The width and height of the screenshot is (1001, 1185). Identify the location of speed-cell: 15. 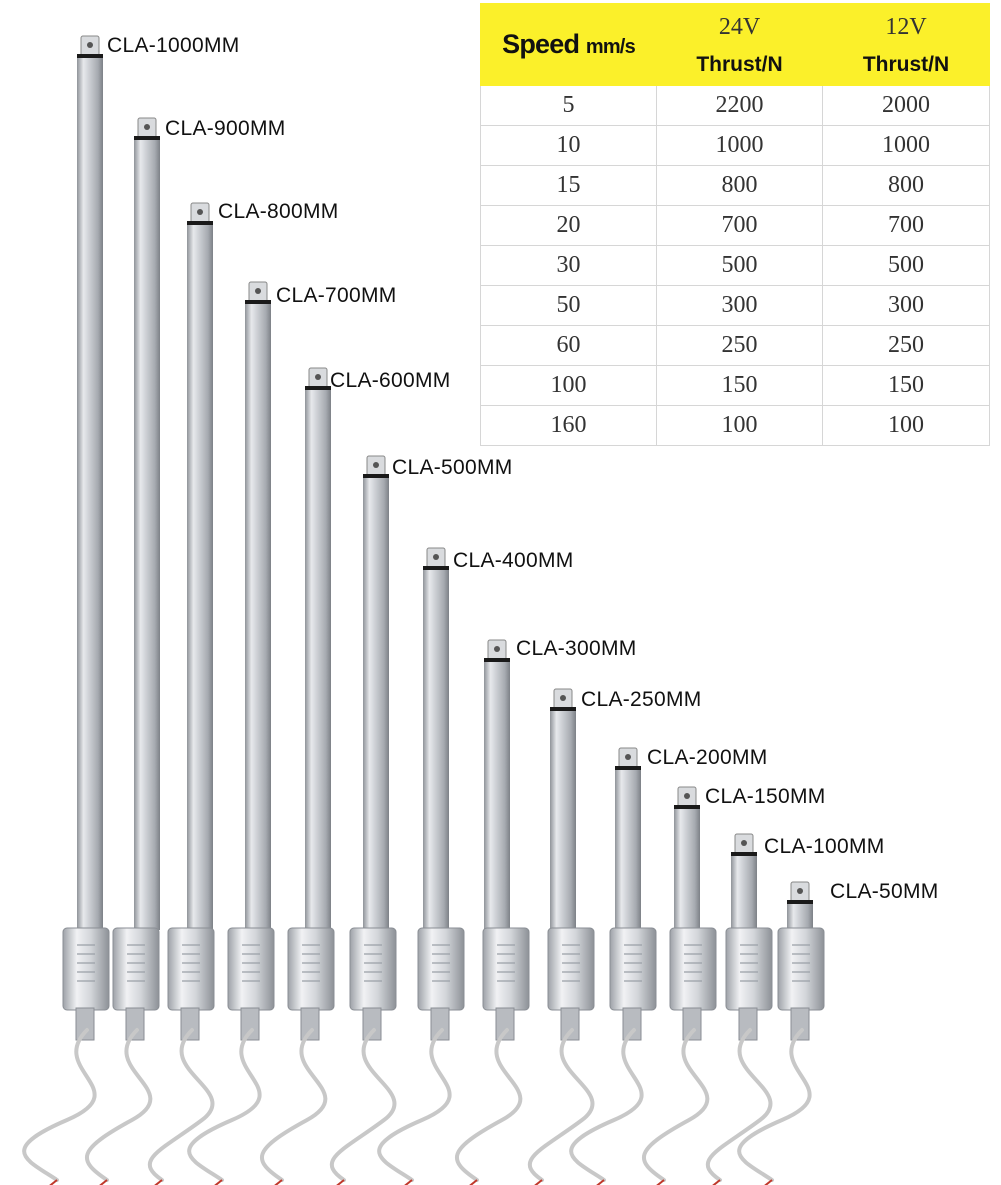
(568, 185).